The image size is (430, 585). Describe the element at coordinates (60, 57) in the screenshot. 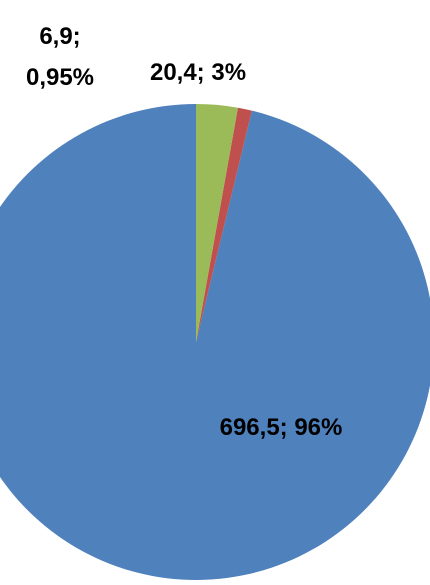

I see `pie-slice-label: 6,9; 0,95%` at that location.